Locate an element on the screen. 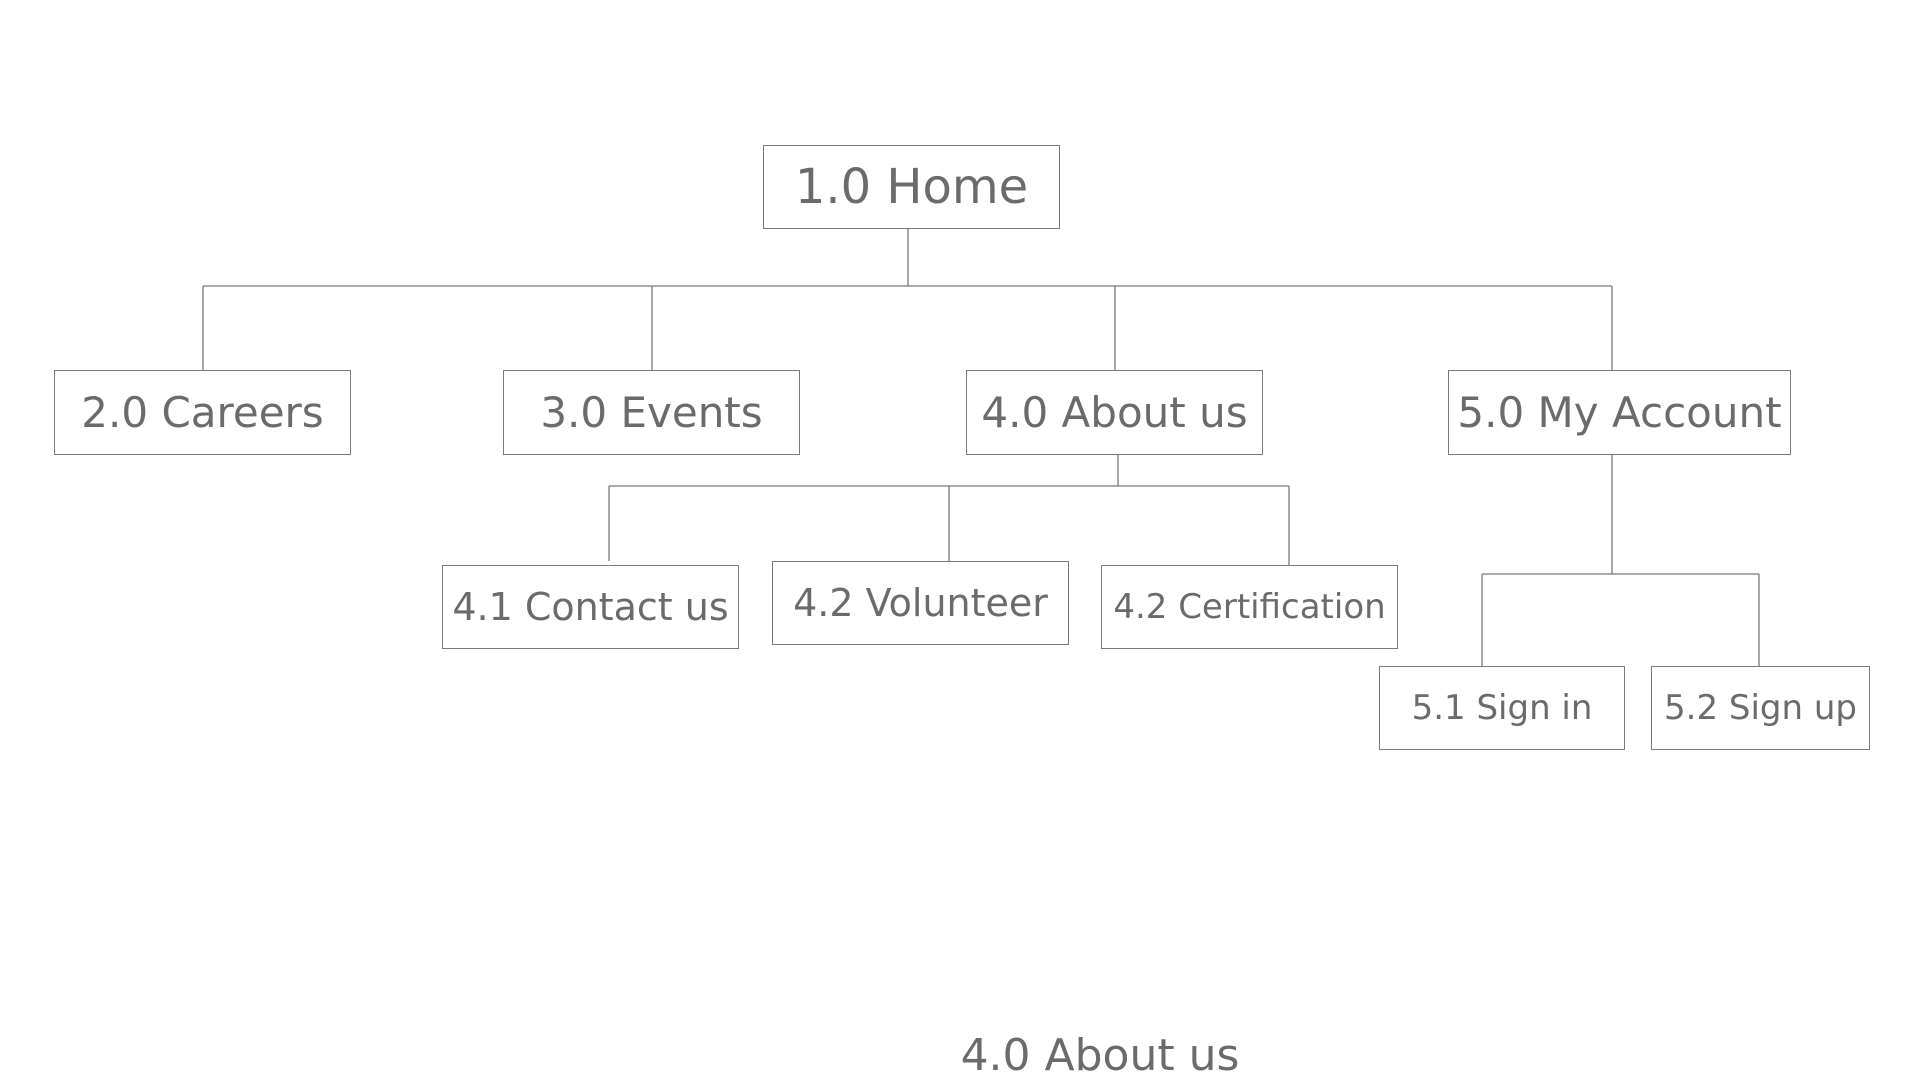 This screenshot has width=1920, height=1080. node-contact-us-label: 4.1 Contact us is located at coordinates (590, 607).